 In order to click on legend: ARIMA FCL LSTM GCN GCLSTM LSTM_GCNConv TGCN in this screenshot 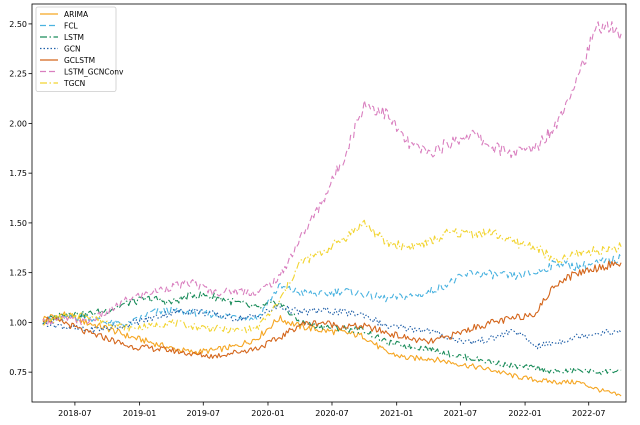, I will do `click(79, 49)`.